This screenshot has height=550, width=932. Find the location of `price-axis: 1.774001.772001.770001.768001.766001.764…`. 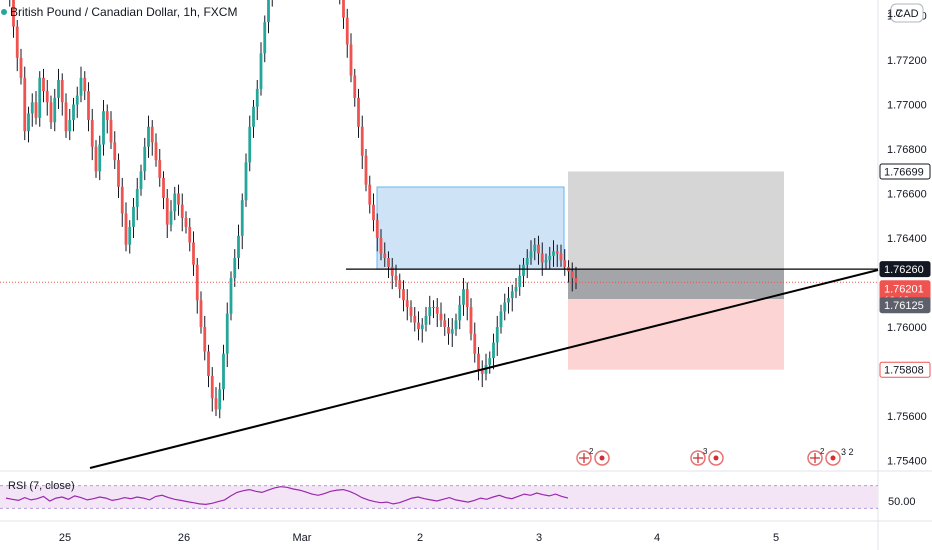

price-axis: 1.774001.772001.770001.768001.766001.764… is located at coordinates (905, 239).